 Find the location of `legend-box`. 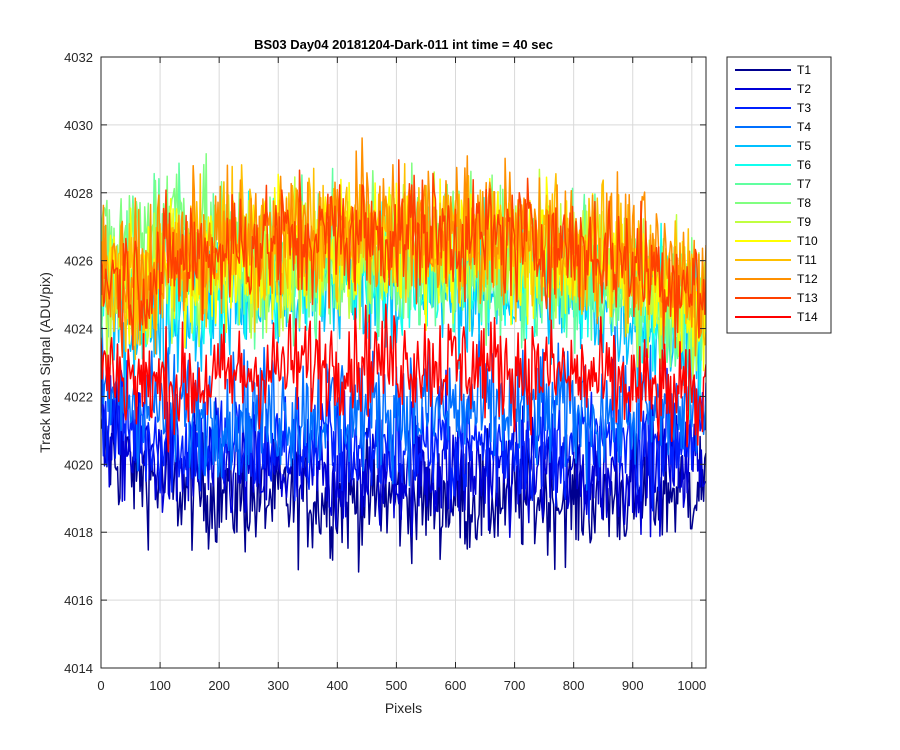

legend-box is located at coordinates (779, 195).